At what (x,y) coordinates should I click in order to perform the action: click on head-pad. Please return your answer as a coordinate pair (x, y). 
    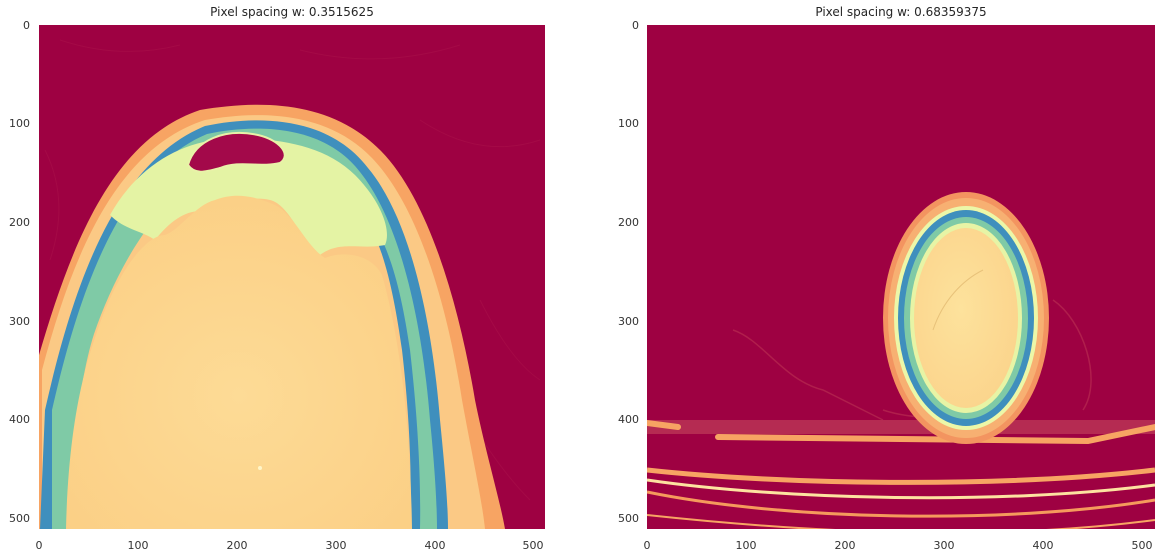
    Looking at the image, I should click on (901, 427).